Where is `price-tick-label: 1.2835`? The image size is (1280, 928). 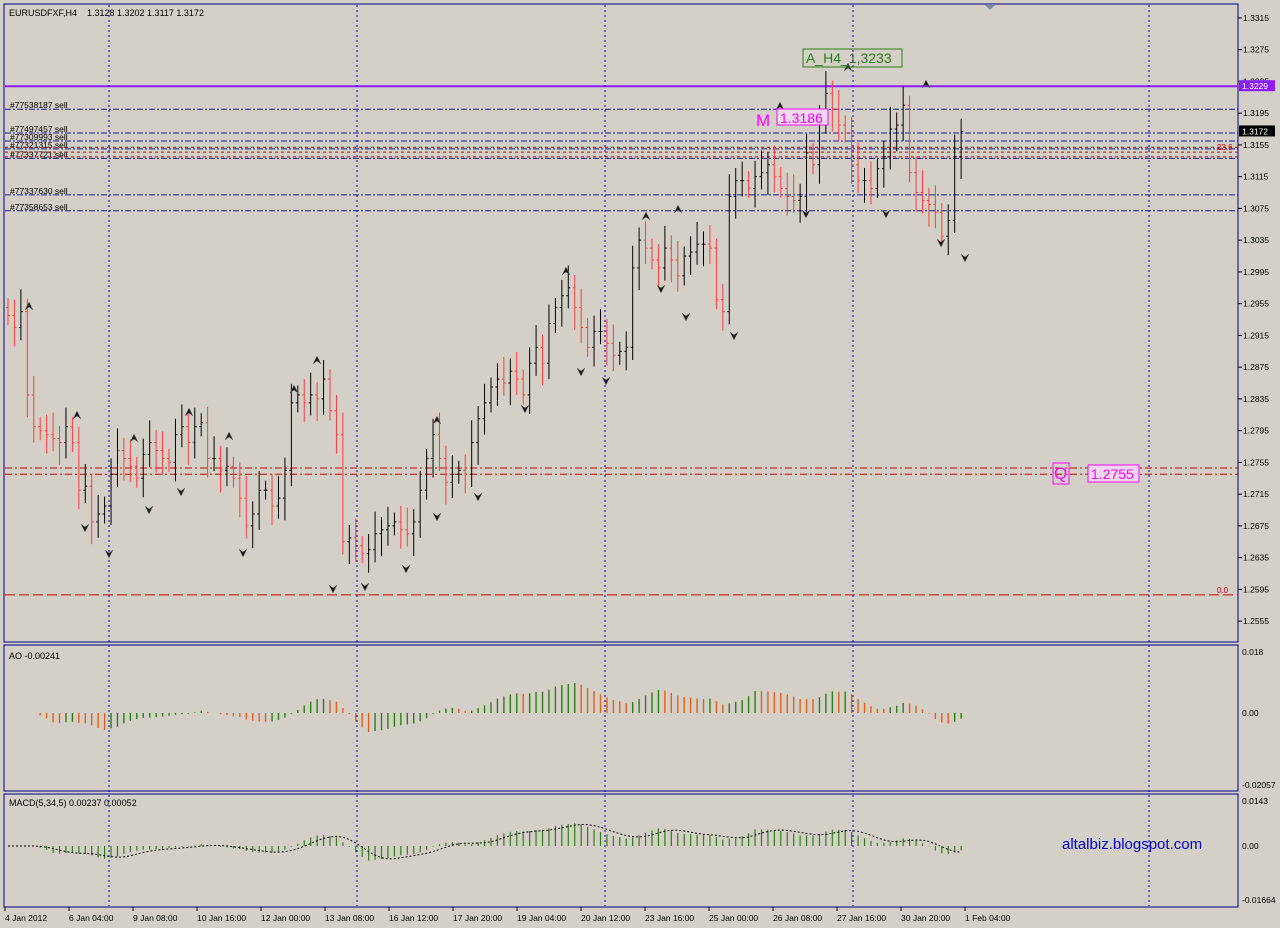 price-tick-label: 1.2835 is located at coordinates (1256, 399).